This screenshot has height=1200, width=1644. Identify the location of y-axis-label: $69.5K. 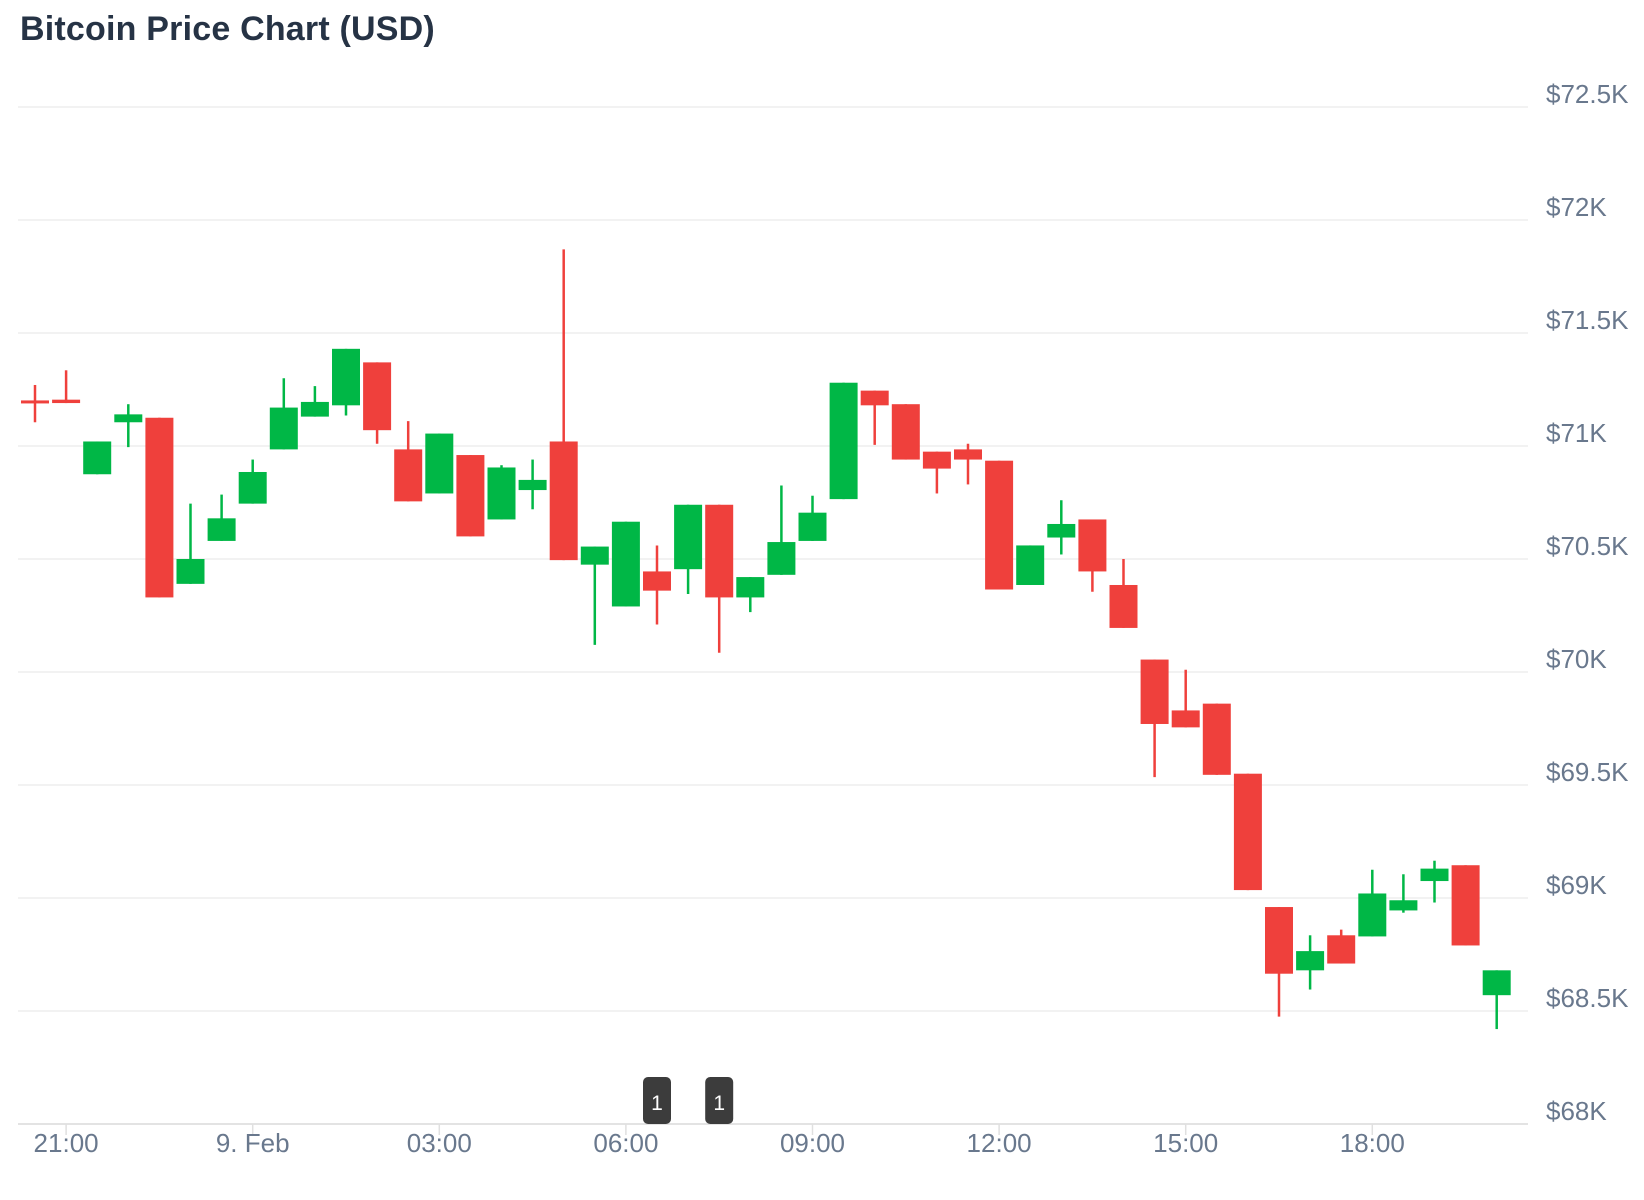
(1587, 772).